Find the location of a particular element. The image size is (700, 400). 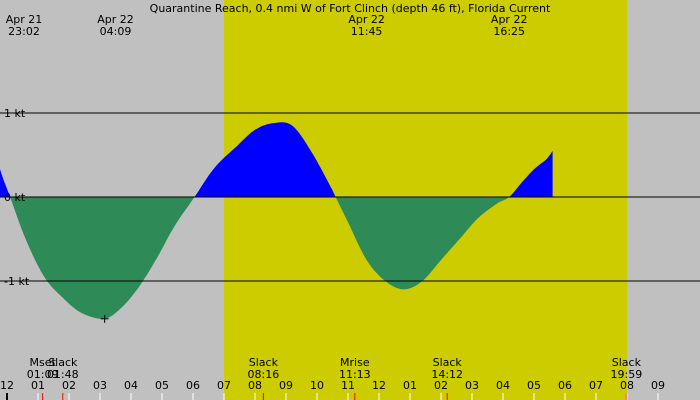

y-tick-label: 1 kt is located at coordinates (15, 113).